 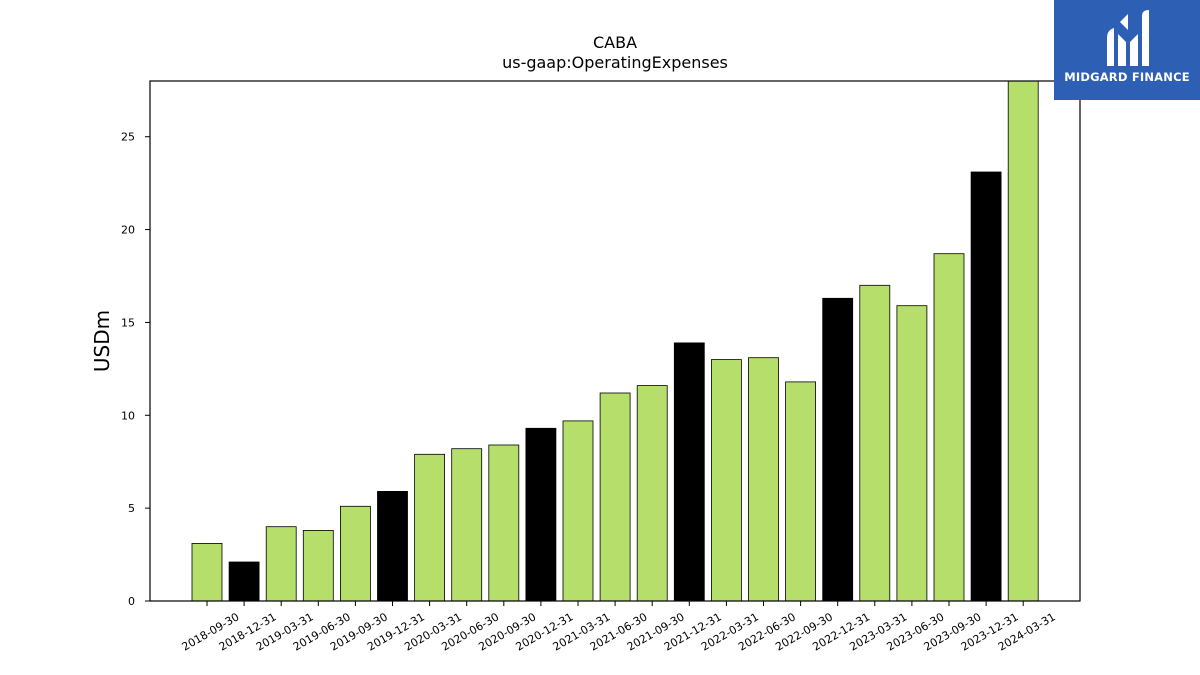 What do you see at coordinates (102, 341) in the screenshot?
I see `y-axis-label: USDm` at bounding box center [102, 341].